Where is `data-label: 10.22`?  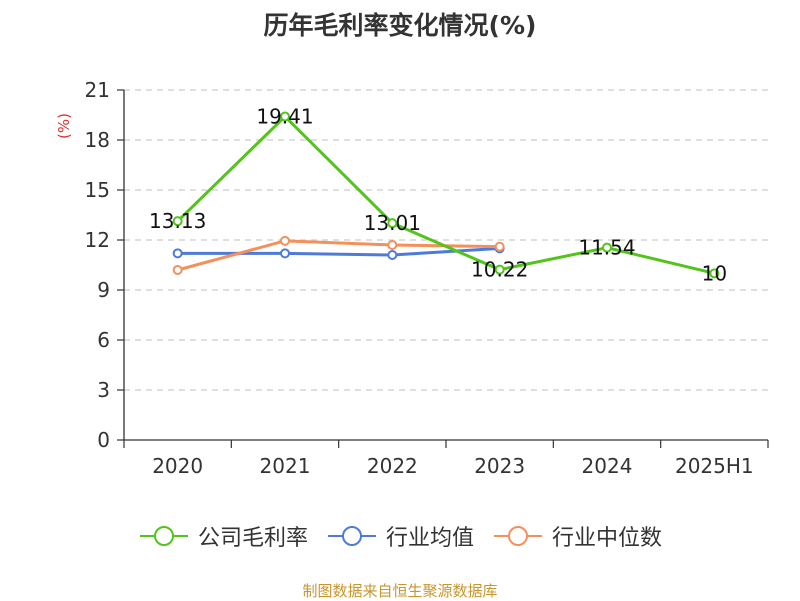 data-label: 10.22 is located at coordinates (499, 270).